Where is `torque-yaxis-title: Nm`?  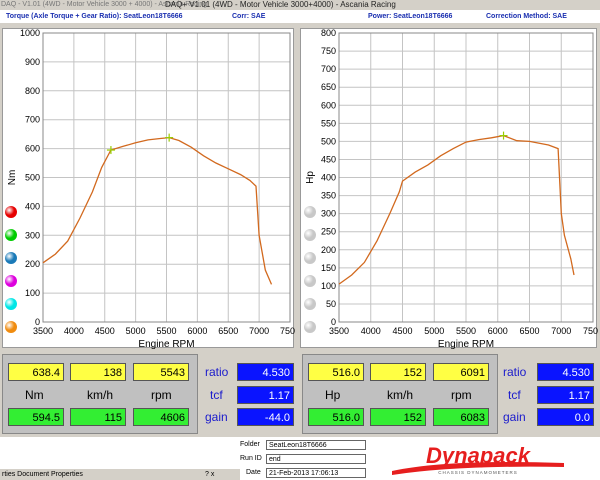
torque-yaxis-title: Nm is located at coordinates (12, 178).